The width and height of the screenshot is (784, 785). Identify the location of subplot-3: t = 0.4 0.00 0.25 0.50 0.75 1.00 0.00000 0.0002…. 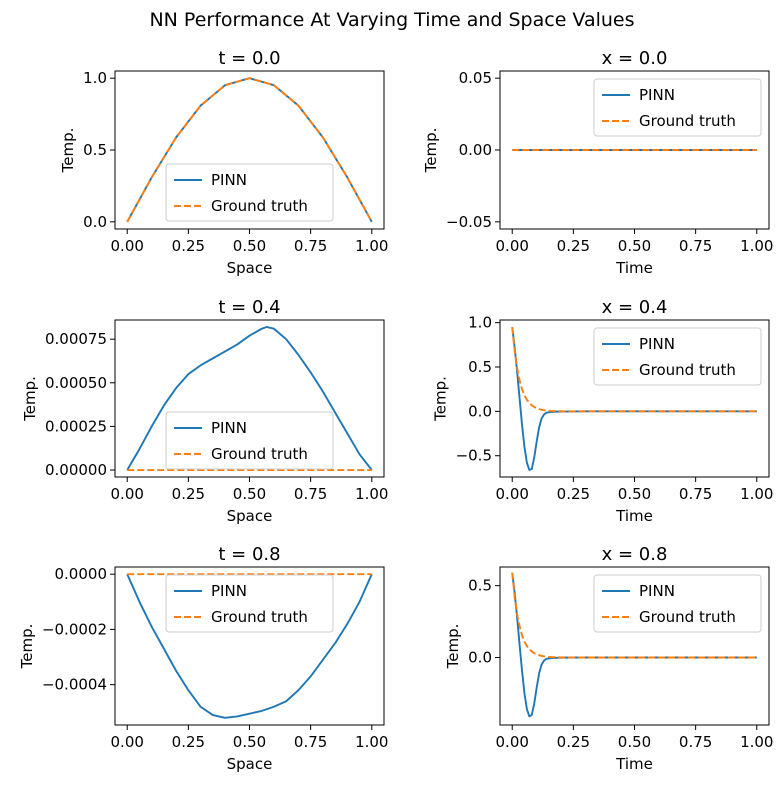
(205, 411).